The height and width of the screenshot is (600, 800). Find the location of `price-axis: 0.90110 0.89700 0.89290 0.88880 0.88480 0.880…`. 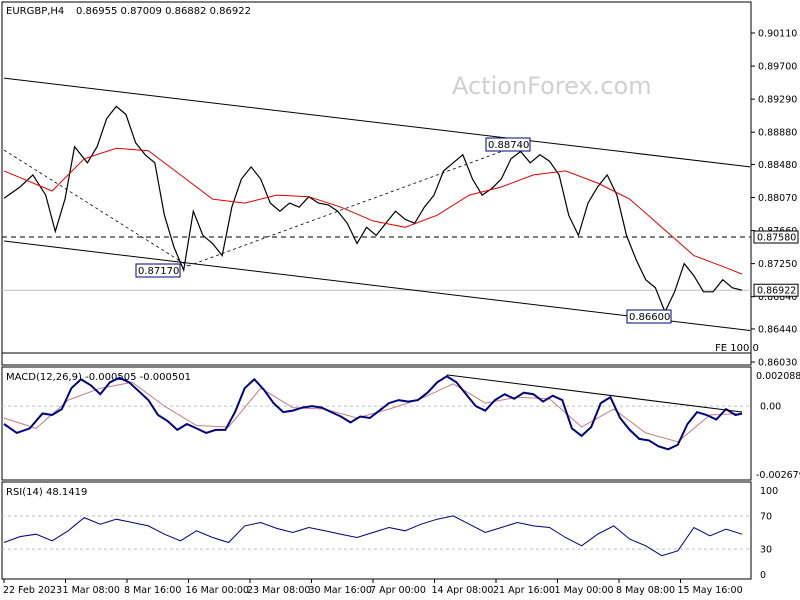

price-axis: 0.90110 0.89700 0.89290 0.88880 0.88480 0.880… is located at coordinates (774, 199).